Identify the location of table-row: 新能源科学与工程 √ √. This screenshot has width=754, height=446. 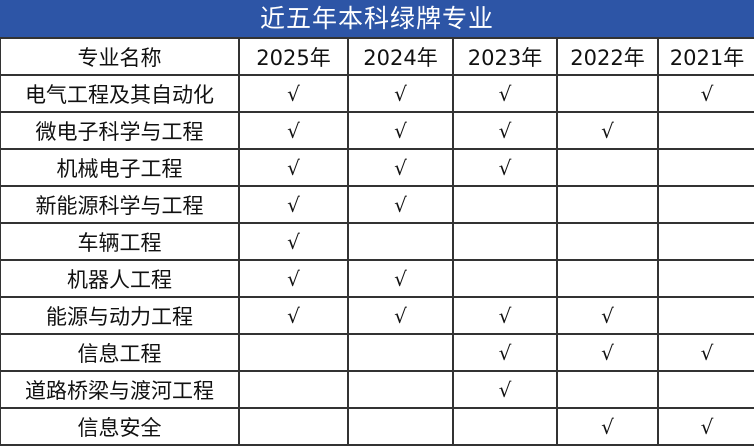
(377, 204).